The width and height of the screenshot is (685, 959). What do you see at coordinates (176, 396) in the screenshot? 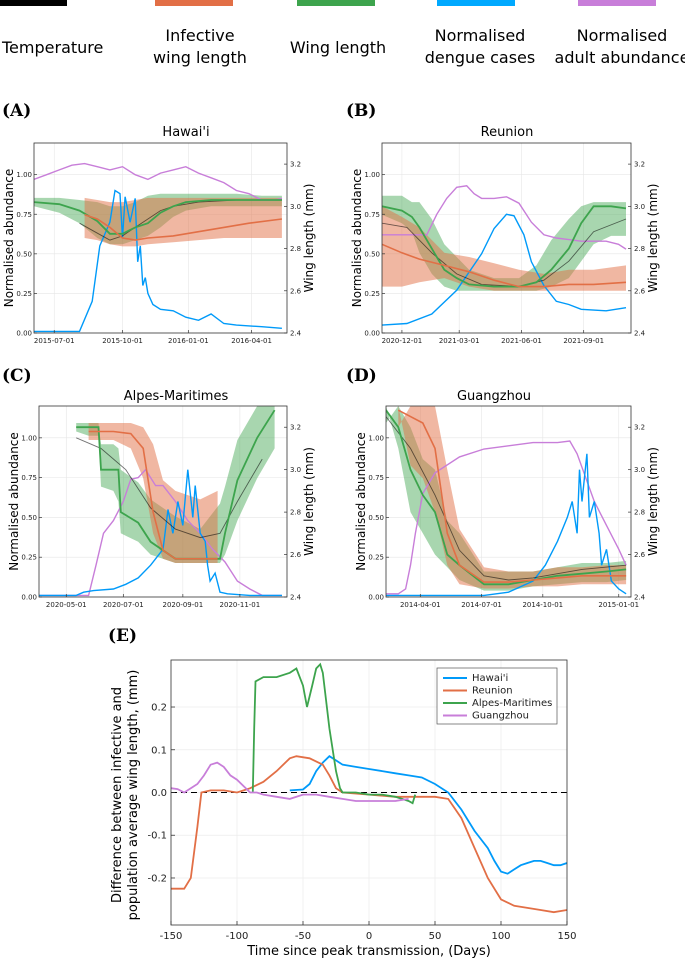
I see `panel-c-title: Alpes-Maritimes` at bounding box center [176, 396].